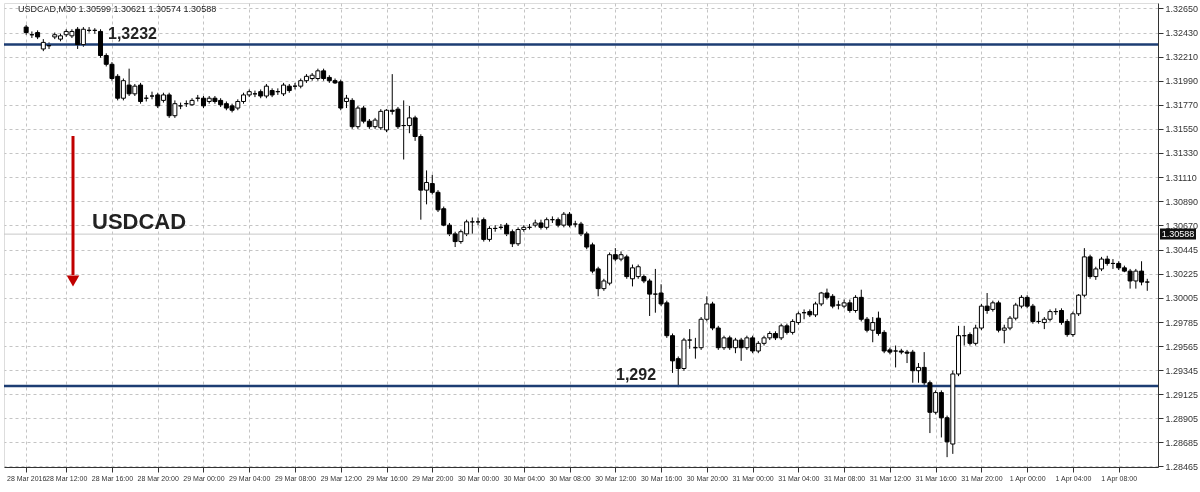  What do you see at coordinates (139, 221) in the screenshot?
I see `annotation: USDCAD` at bounding box center [139, 221].